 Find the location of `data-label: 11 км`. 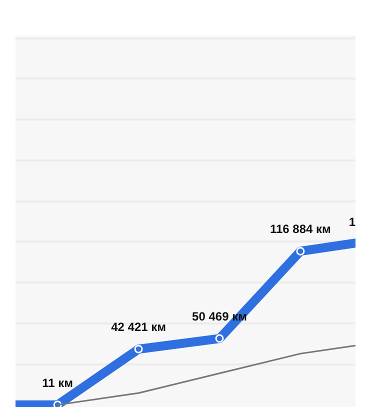

data-label: 11 км is located at coordinates (58, 383).